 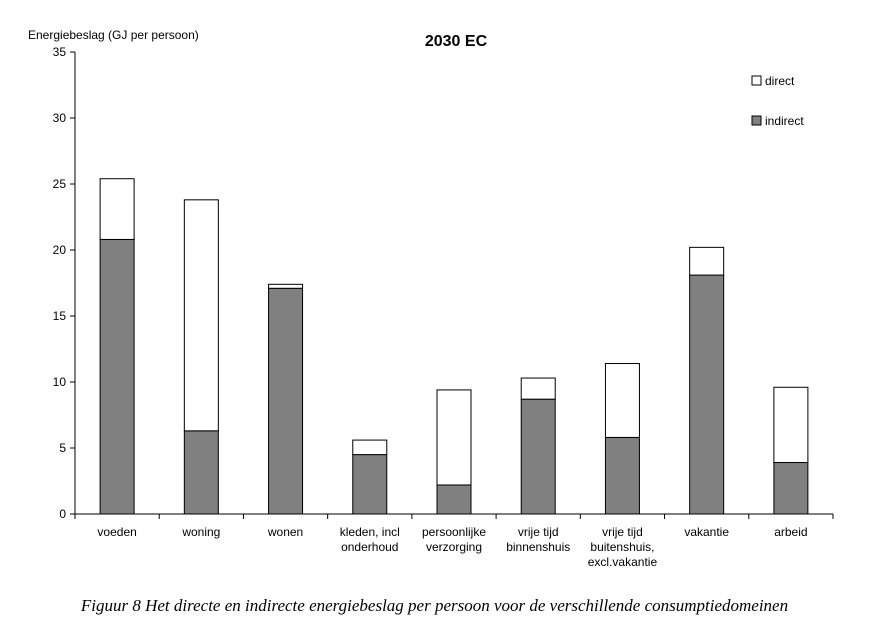 I want to click on x-tick-label: wonen, so click(x=285, y=532).